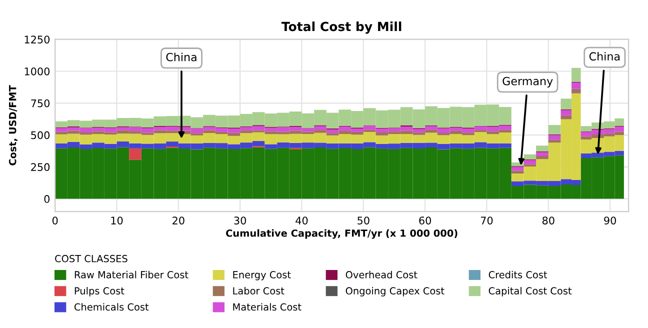 The height and width of the screenshot is (328, 648). Describe the element at coordinates (37, 71) in the screenshot. I see `y-tick-label: 1000` at that location.